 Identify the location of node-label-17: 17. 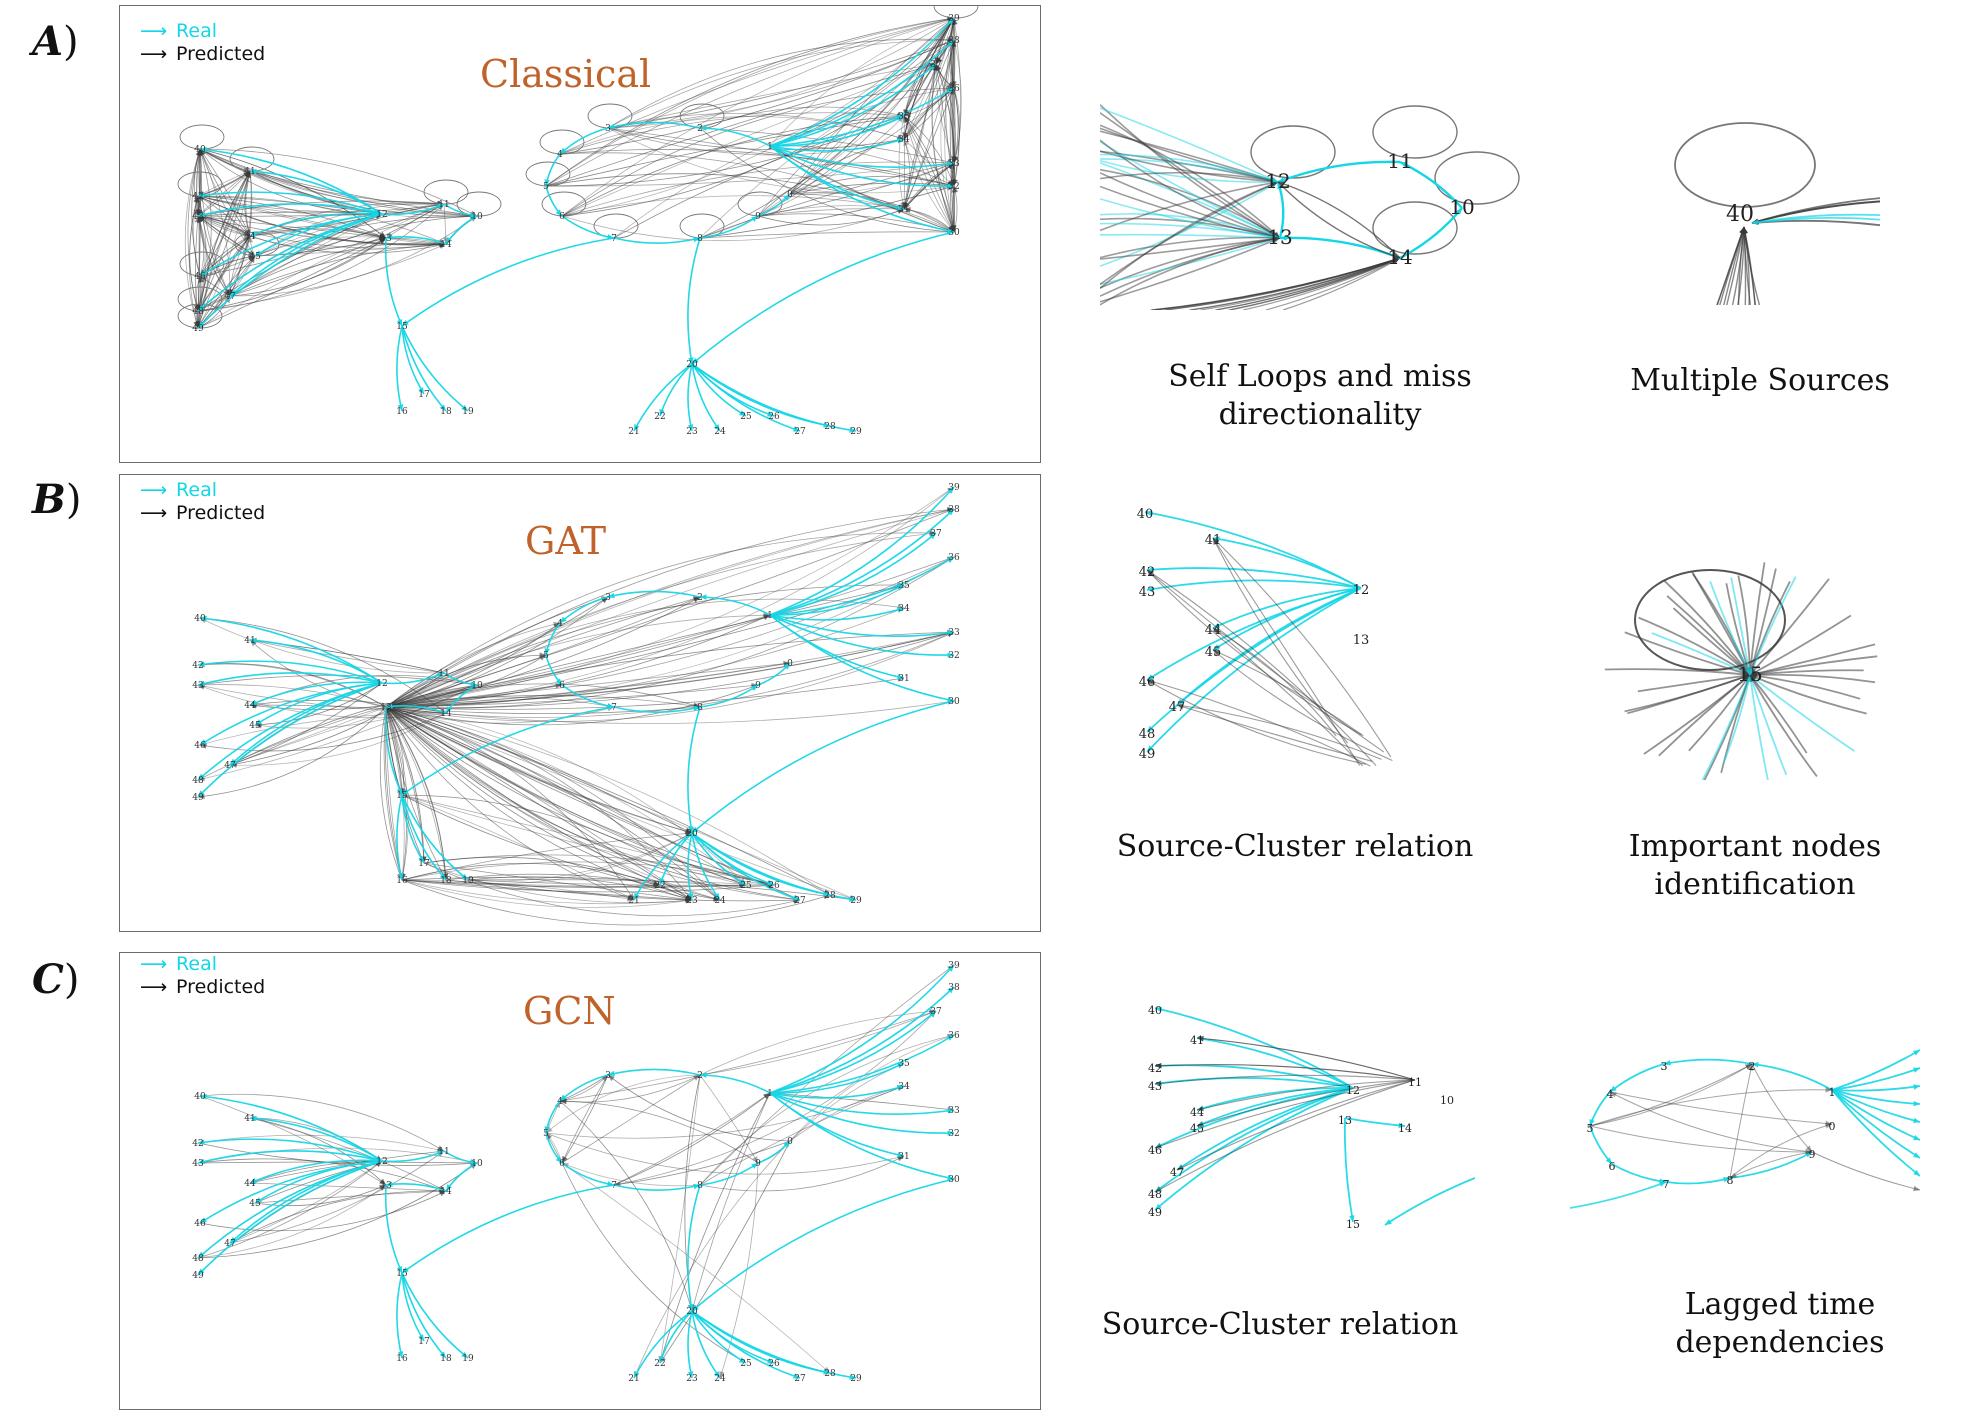
(424, 1342).